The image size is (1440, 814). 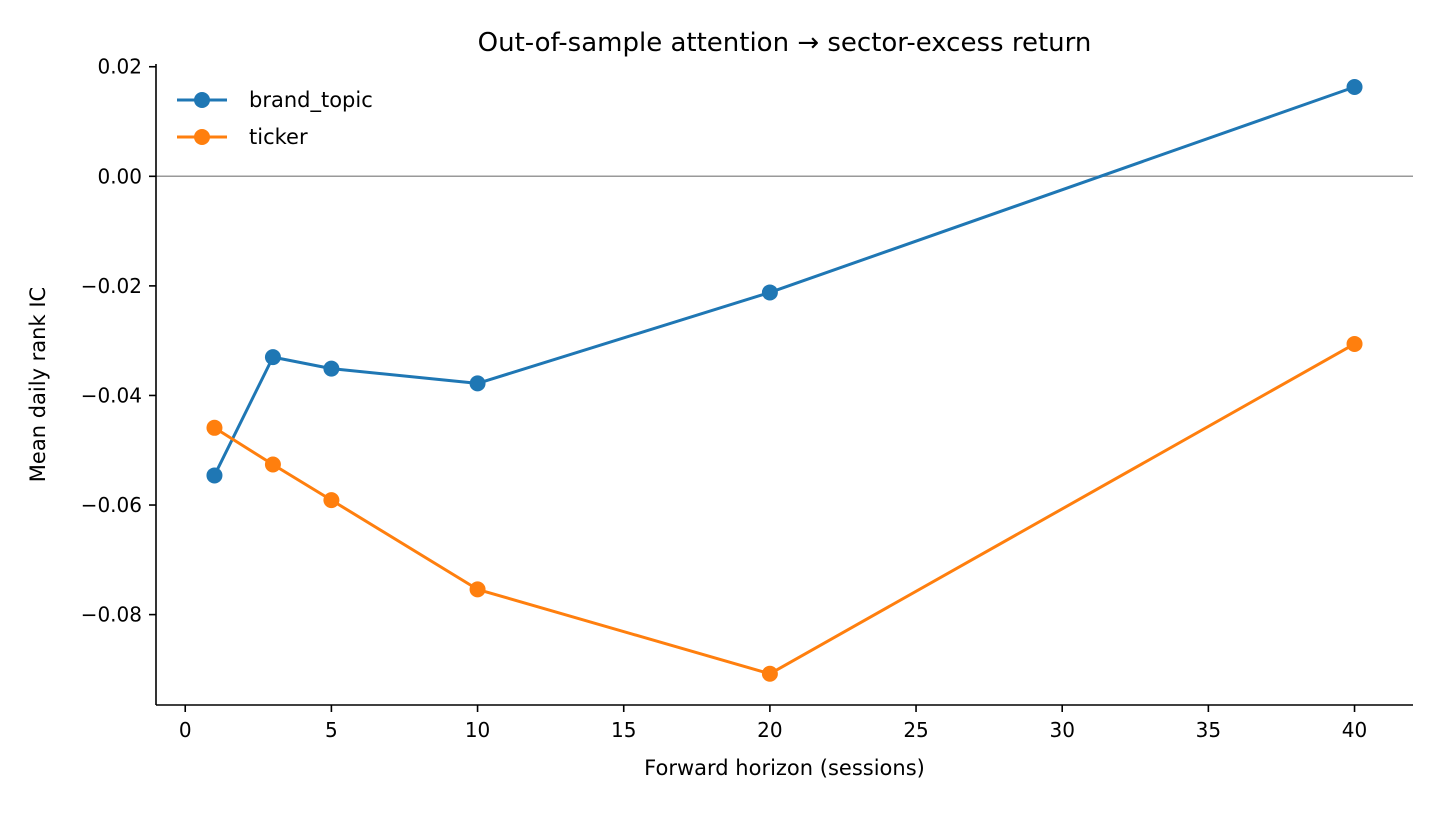 I want to click on legend-marker-brand-topic, so click(x=202, y=100).